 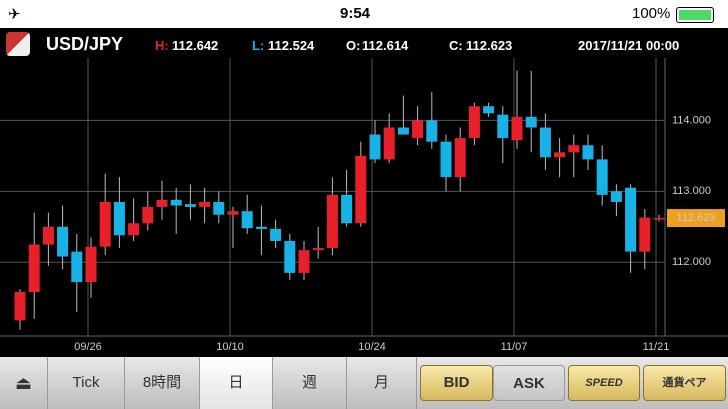 What do you see at coordinates (353, 45) in the screenshot?
I see `open-label: O:` at bounding box center [353, 45].